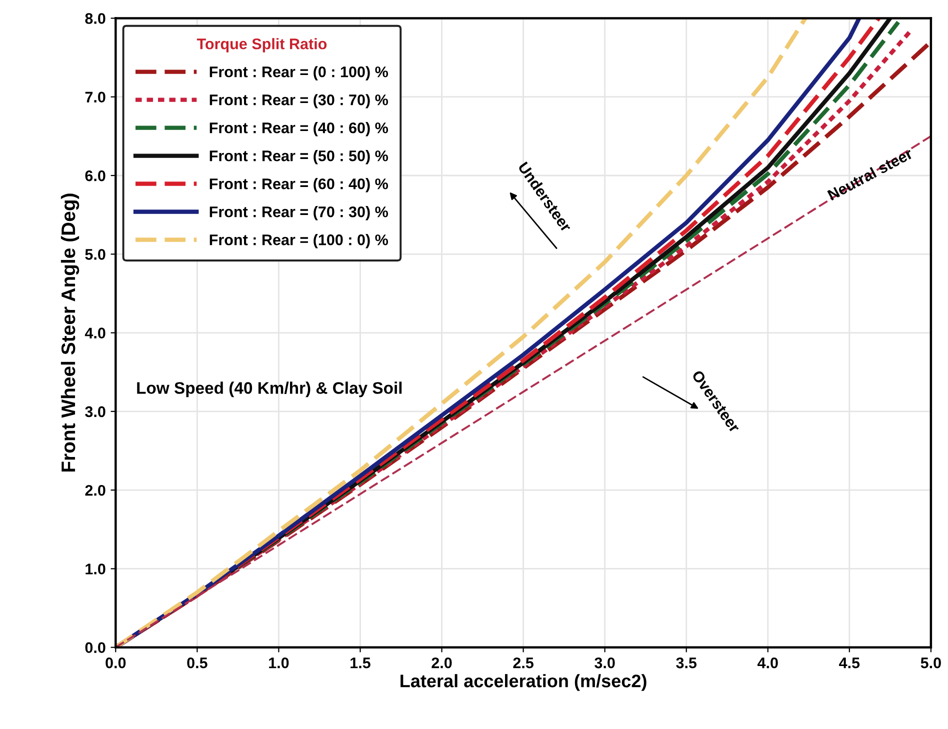 The height and width of the screenshot is (729, 948). What do you see at coordinates (95, 648) in the screenshot?
I see `y-tick-label: 0.0` at bounding box center [95, 648].